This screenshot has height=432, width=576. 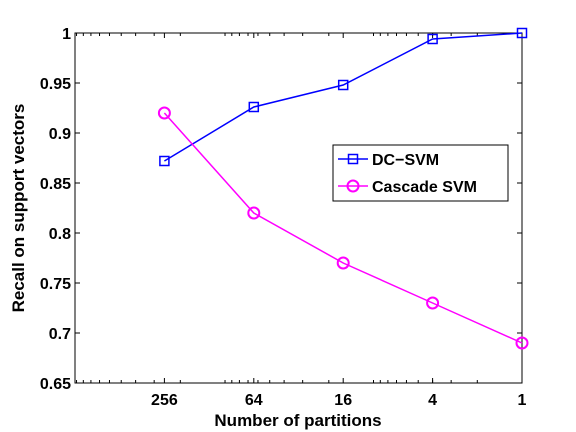 I want to click on x-tick-label: 1, so click(x=522, y=400).